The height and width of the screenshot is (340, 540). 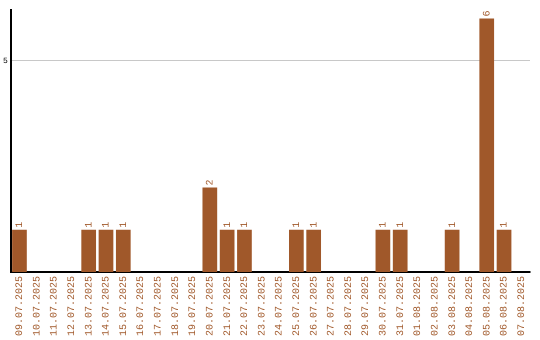 What do you see at coordinates (55, 306) in the screenshot?
I see `x-tick-label: 11.07.2025` at bounding box center [55, 306].